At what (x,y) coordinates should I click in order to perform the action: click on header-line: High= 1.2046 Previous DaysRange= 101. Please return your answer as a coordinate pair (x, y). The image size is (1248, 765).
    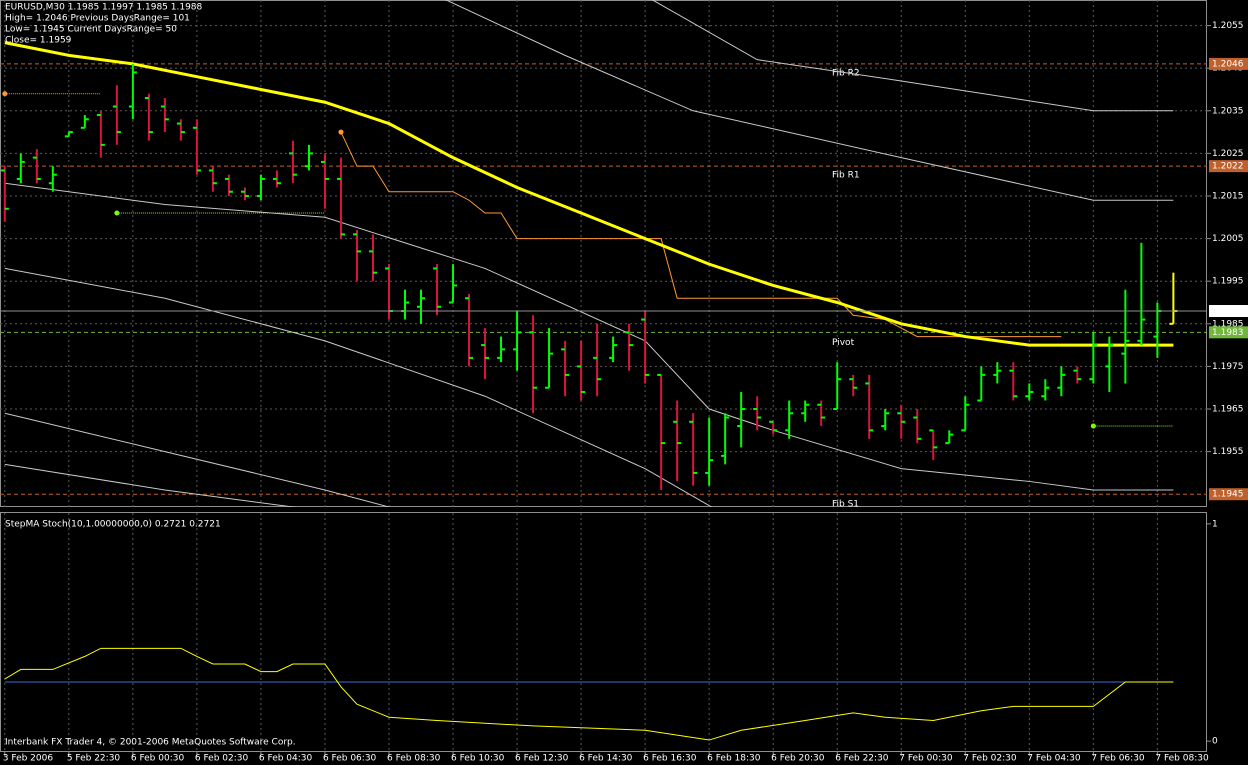
    Looking at the image, I should click on (97, 19).